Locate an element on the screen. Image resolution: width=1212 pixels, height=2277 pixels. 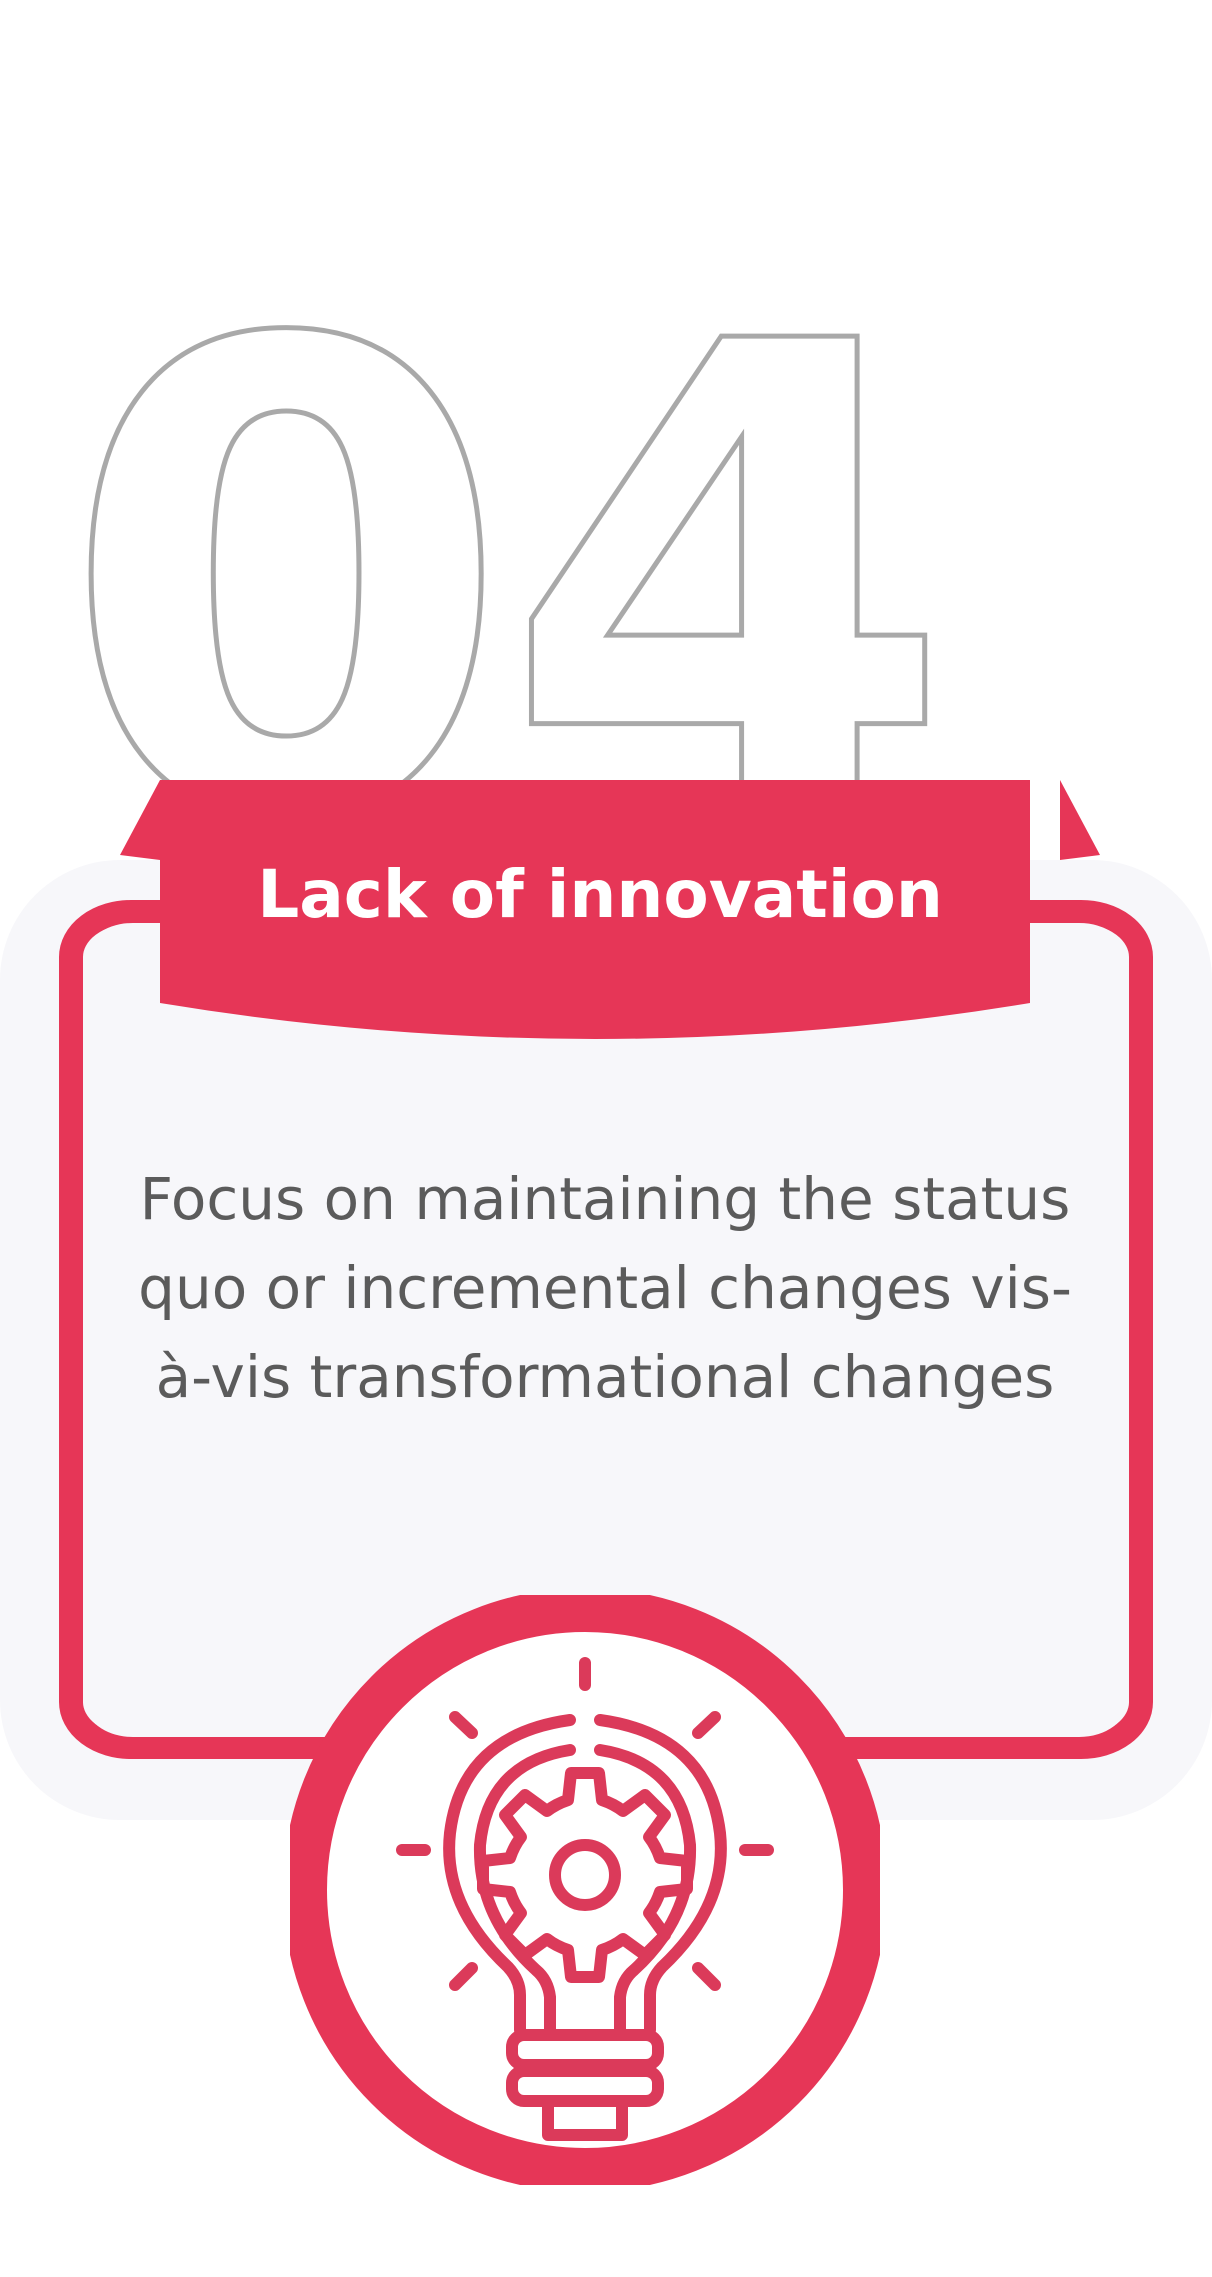
step-title: Lack of innovation is located at coordinates (600, 894).